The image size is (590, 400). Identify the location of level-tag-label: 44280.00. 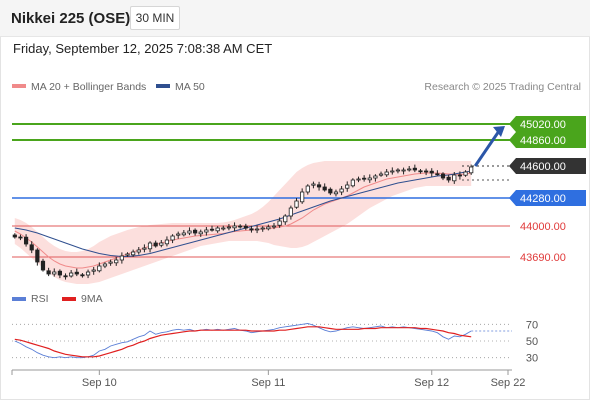
(543, 199).